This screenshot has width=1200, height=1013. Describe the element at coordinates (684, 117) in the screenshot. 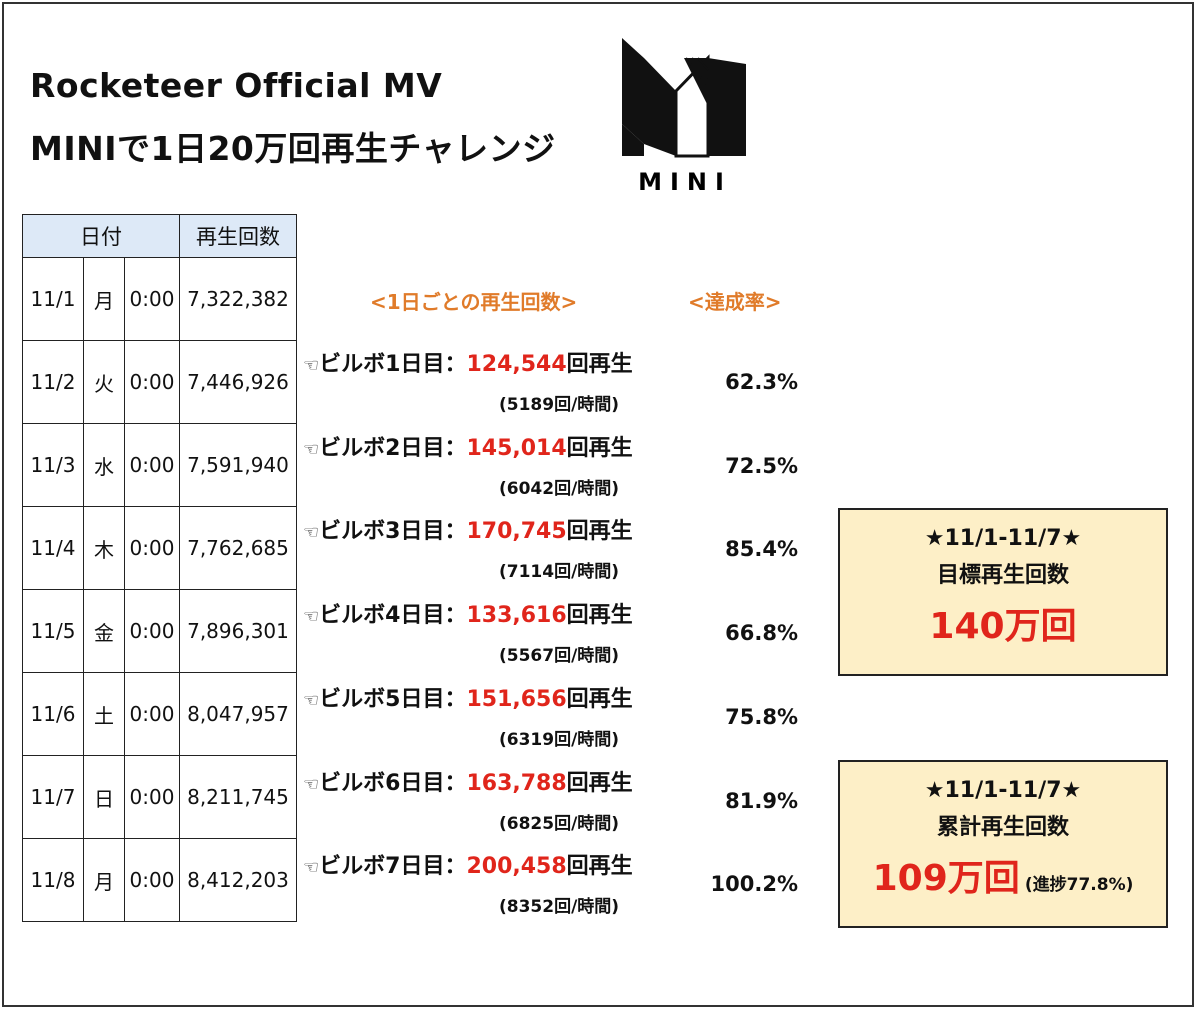

I see `mini-logo: MINI` at that location.